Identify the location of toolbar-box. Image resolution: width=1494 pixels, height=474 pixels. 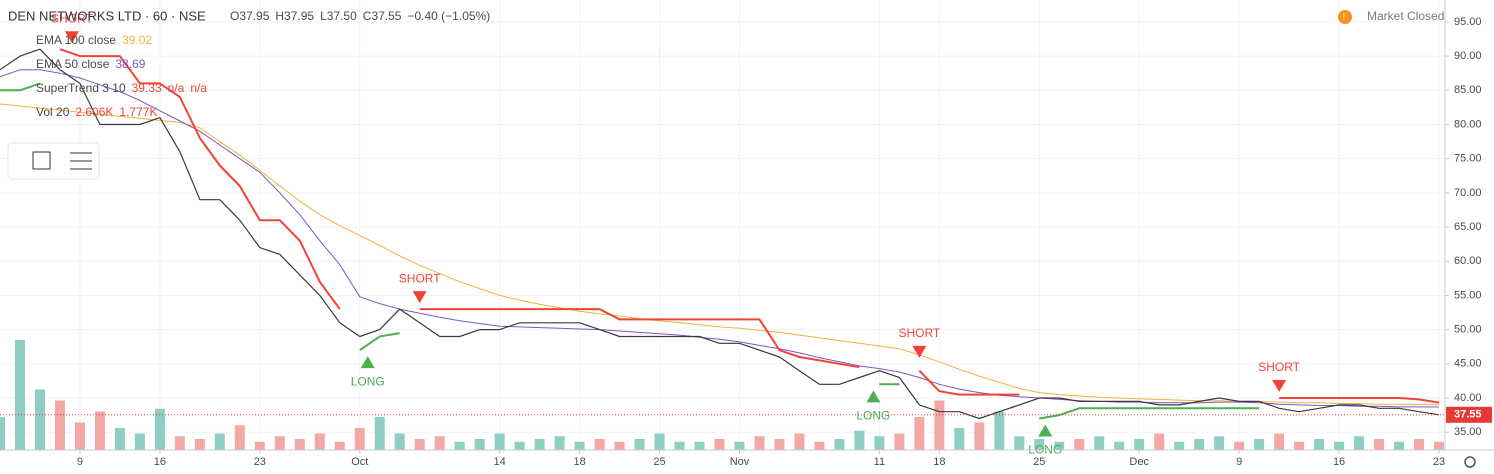
(53, 161).